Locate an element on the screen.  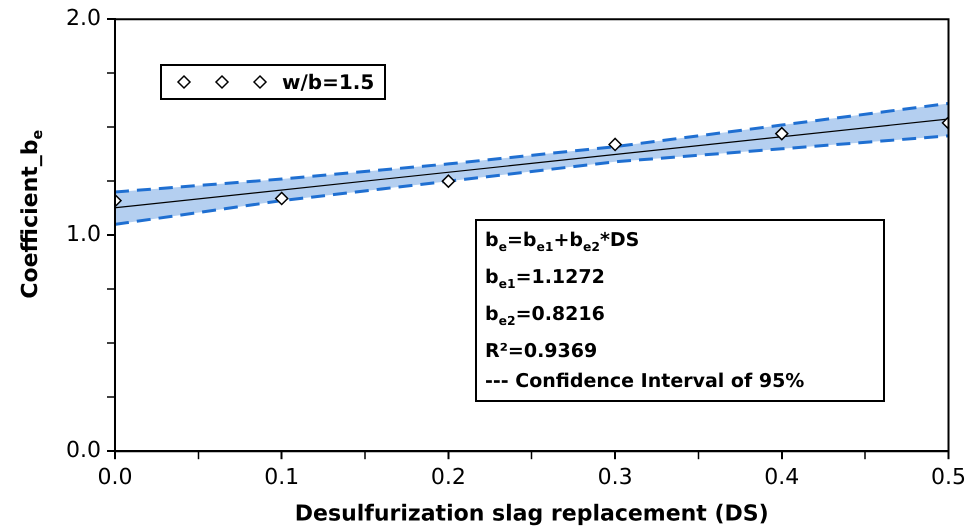
x-tick-label: 0.0 is located at coordinates (114, 477).